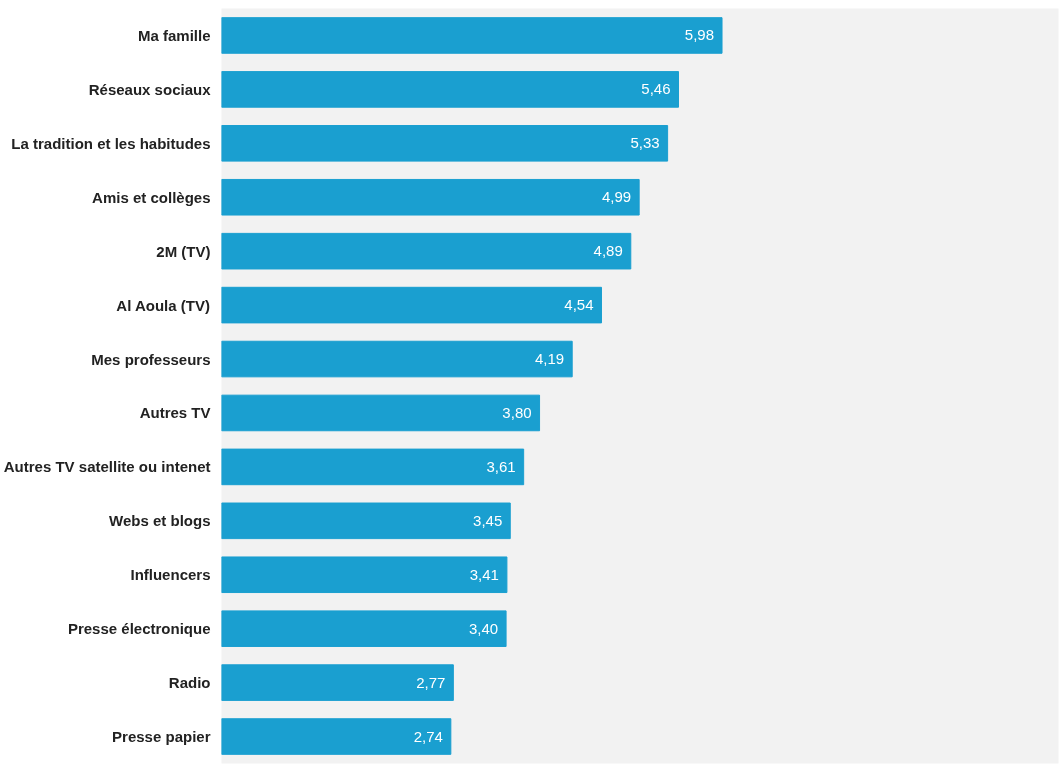 This screenshot has height=767, width=1063. What do you see at coordinates (488, 520) in the screenshot?
I see `data-label: 3,45` at bounding box center [488, 520].